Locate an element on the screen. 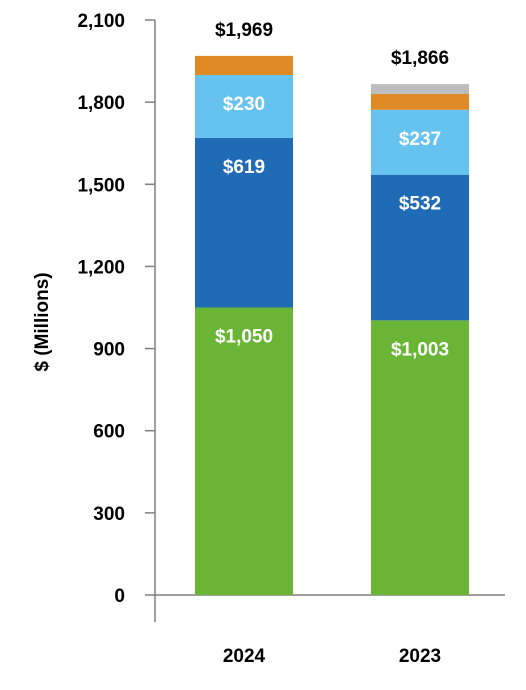 The width and height of the screenshot is (526, 690). y-tick-label: 300 is located at coordinates (109, 514).